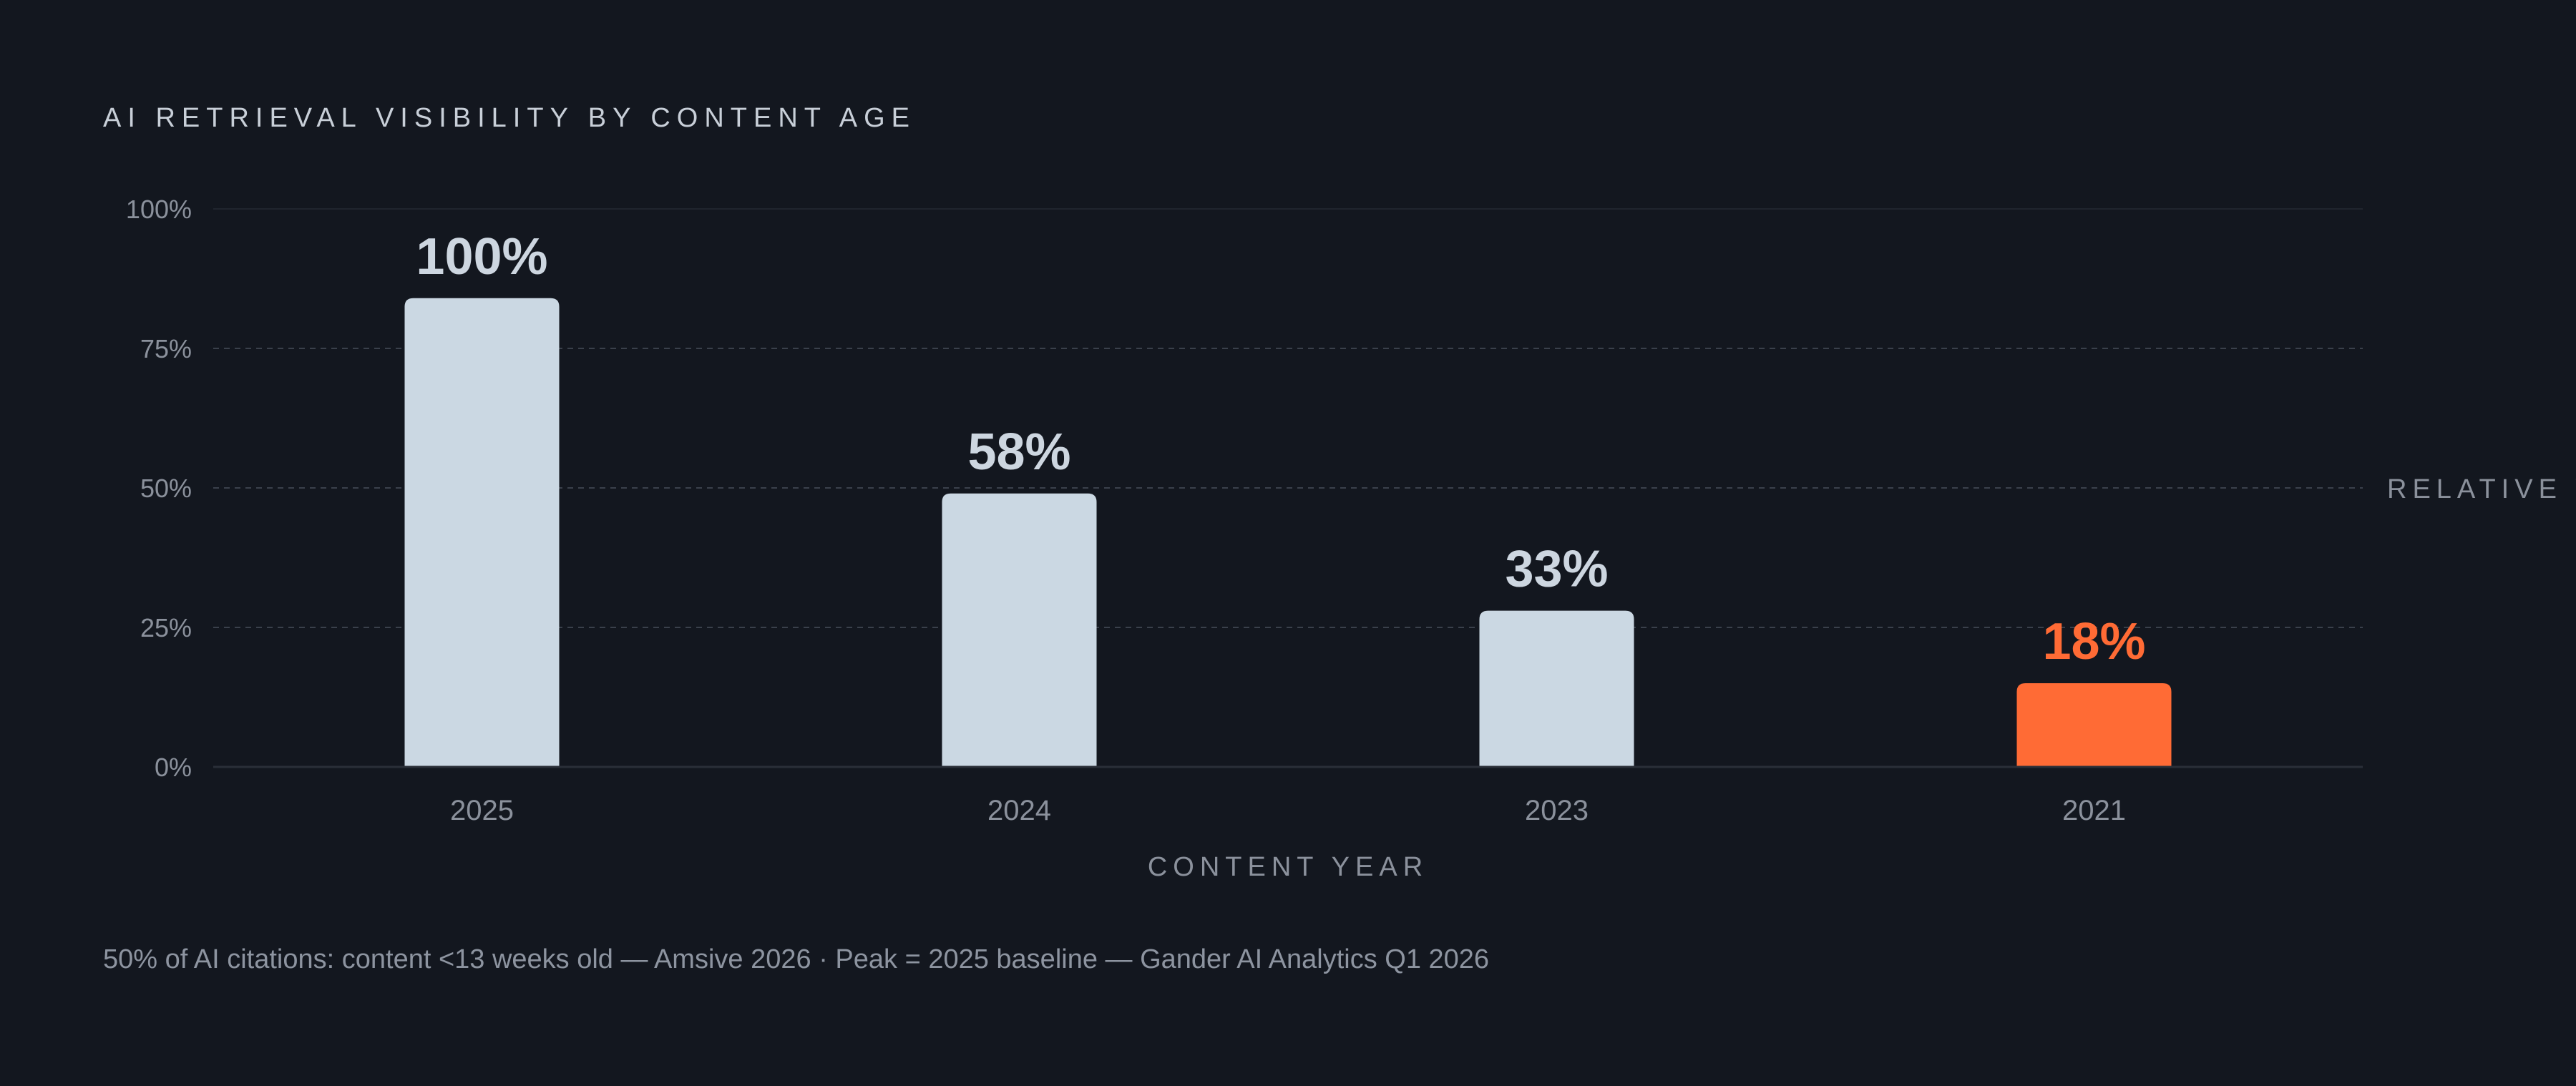  Describe the element at coordinates (173, 768) in the screenshot. I see `y-tick-label: 0%` at that location.